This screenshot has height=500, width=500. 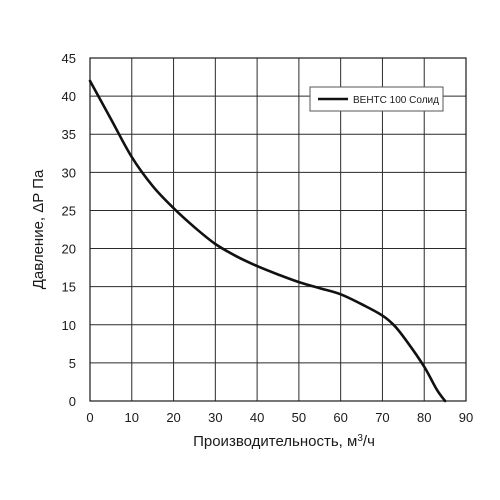 What do you see at coordinates (340, 417) in the screenshot?
I see `x-tick-label-60: 60` at bounding box center [340, 417].